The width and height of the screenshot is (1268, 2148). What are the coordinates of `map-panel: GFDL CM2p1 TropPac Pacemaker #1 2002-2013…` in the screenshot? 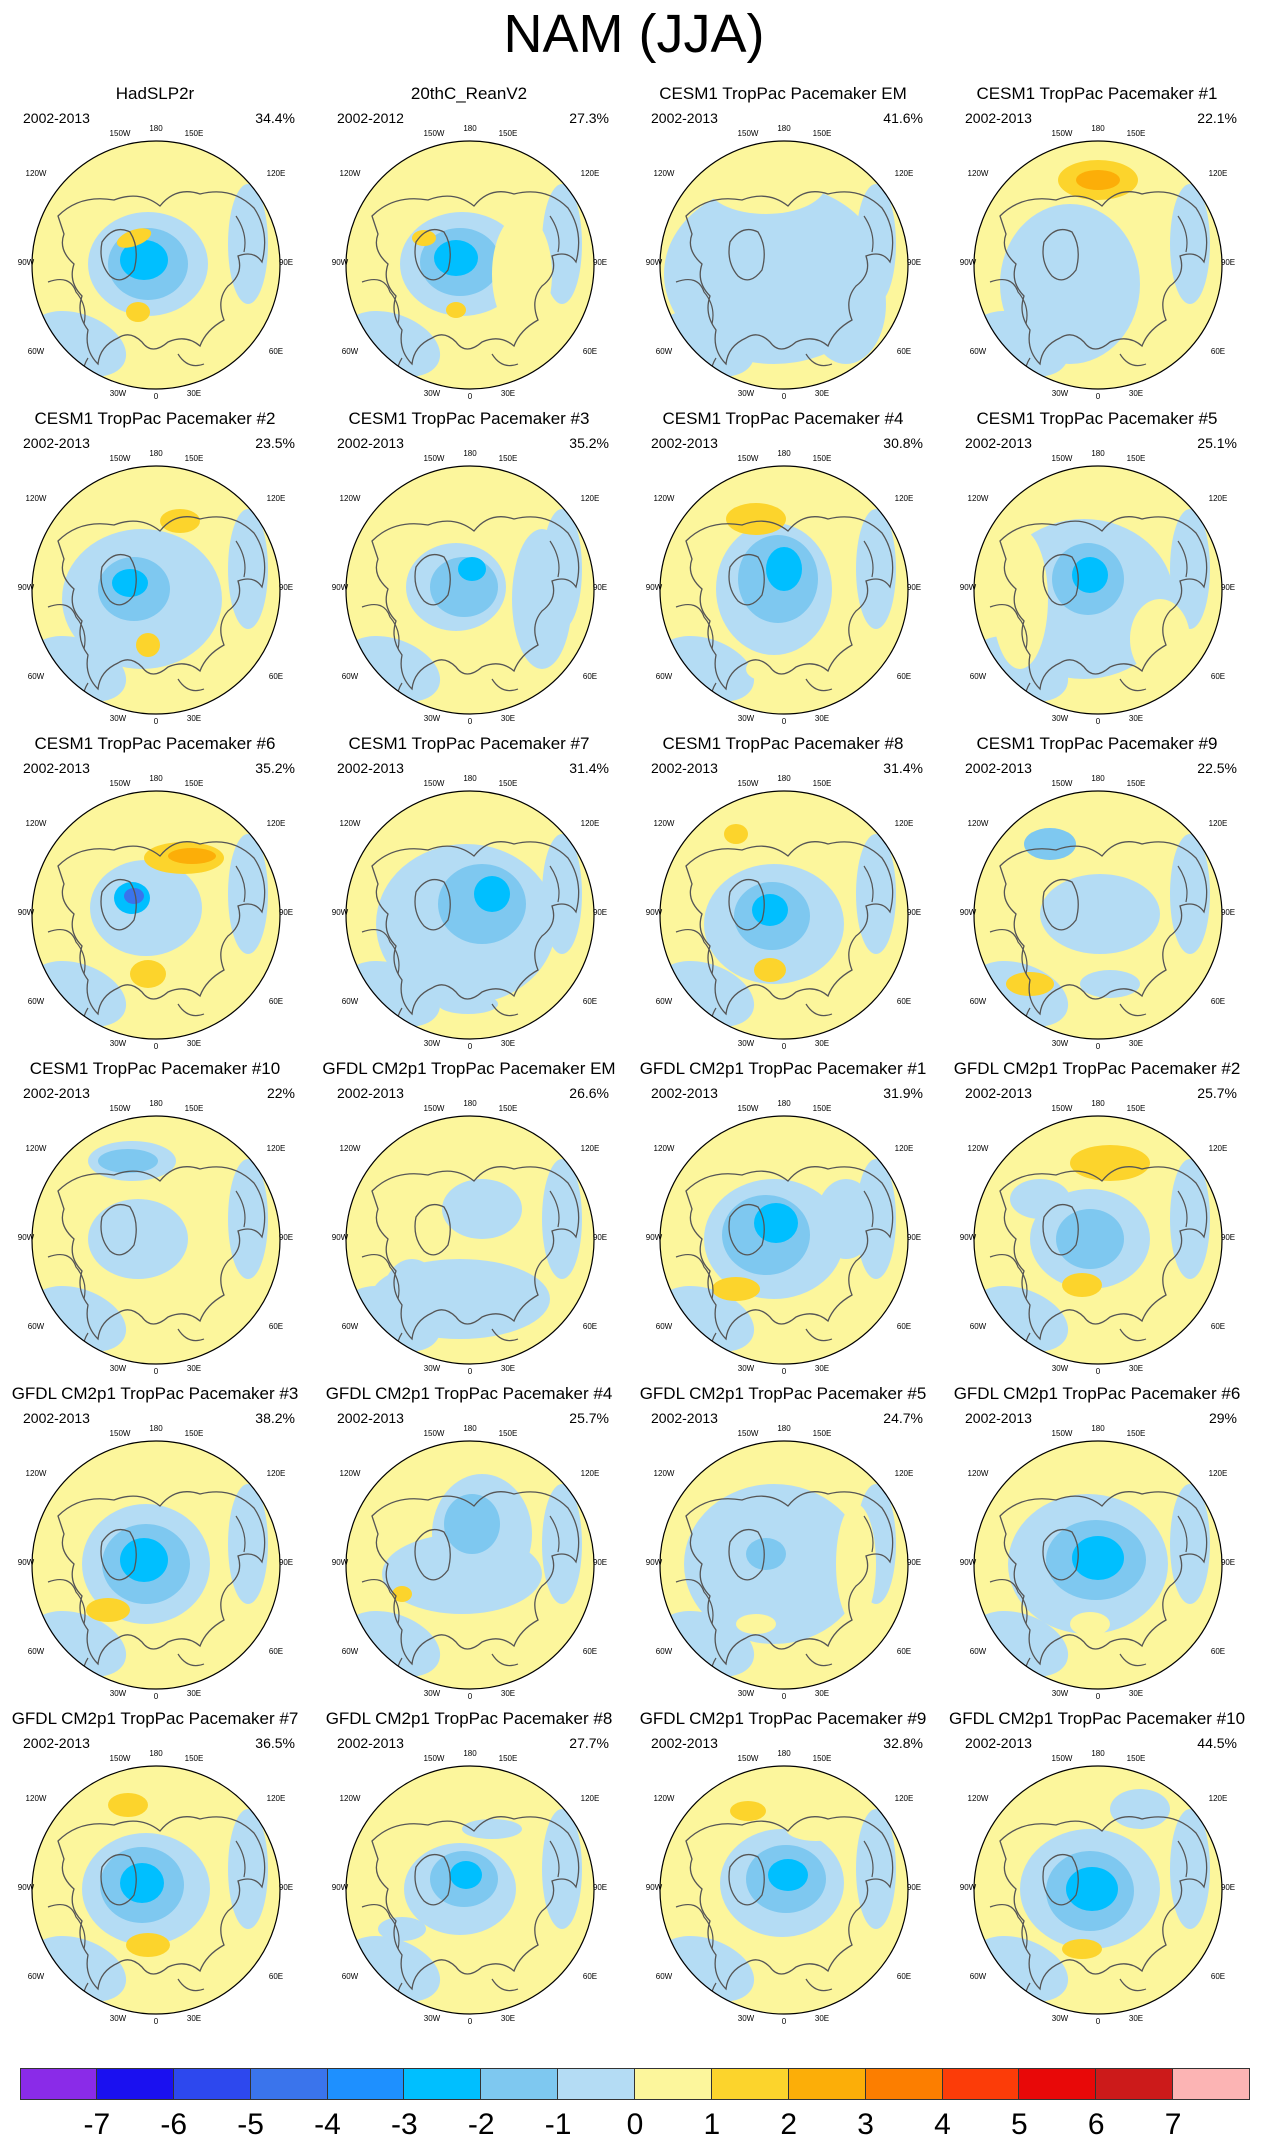 It's located at (783, 1213).